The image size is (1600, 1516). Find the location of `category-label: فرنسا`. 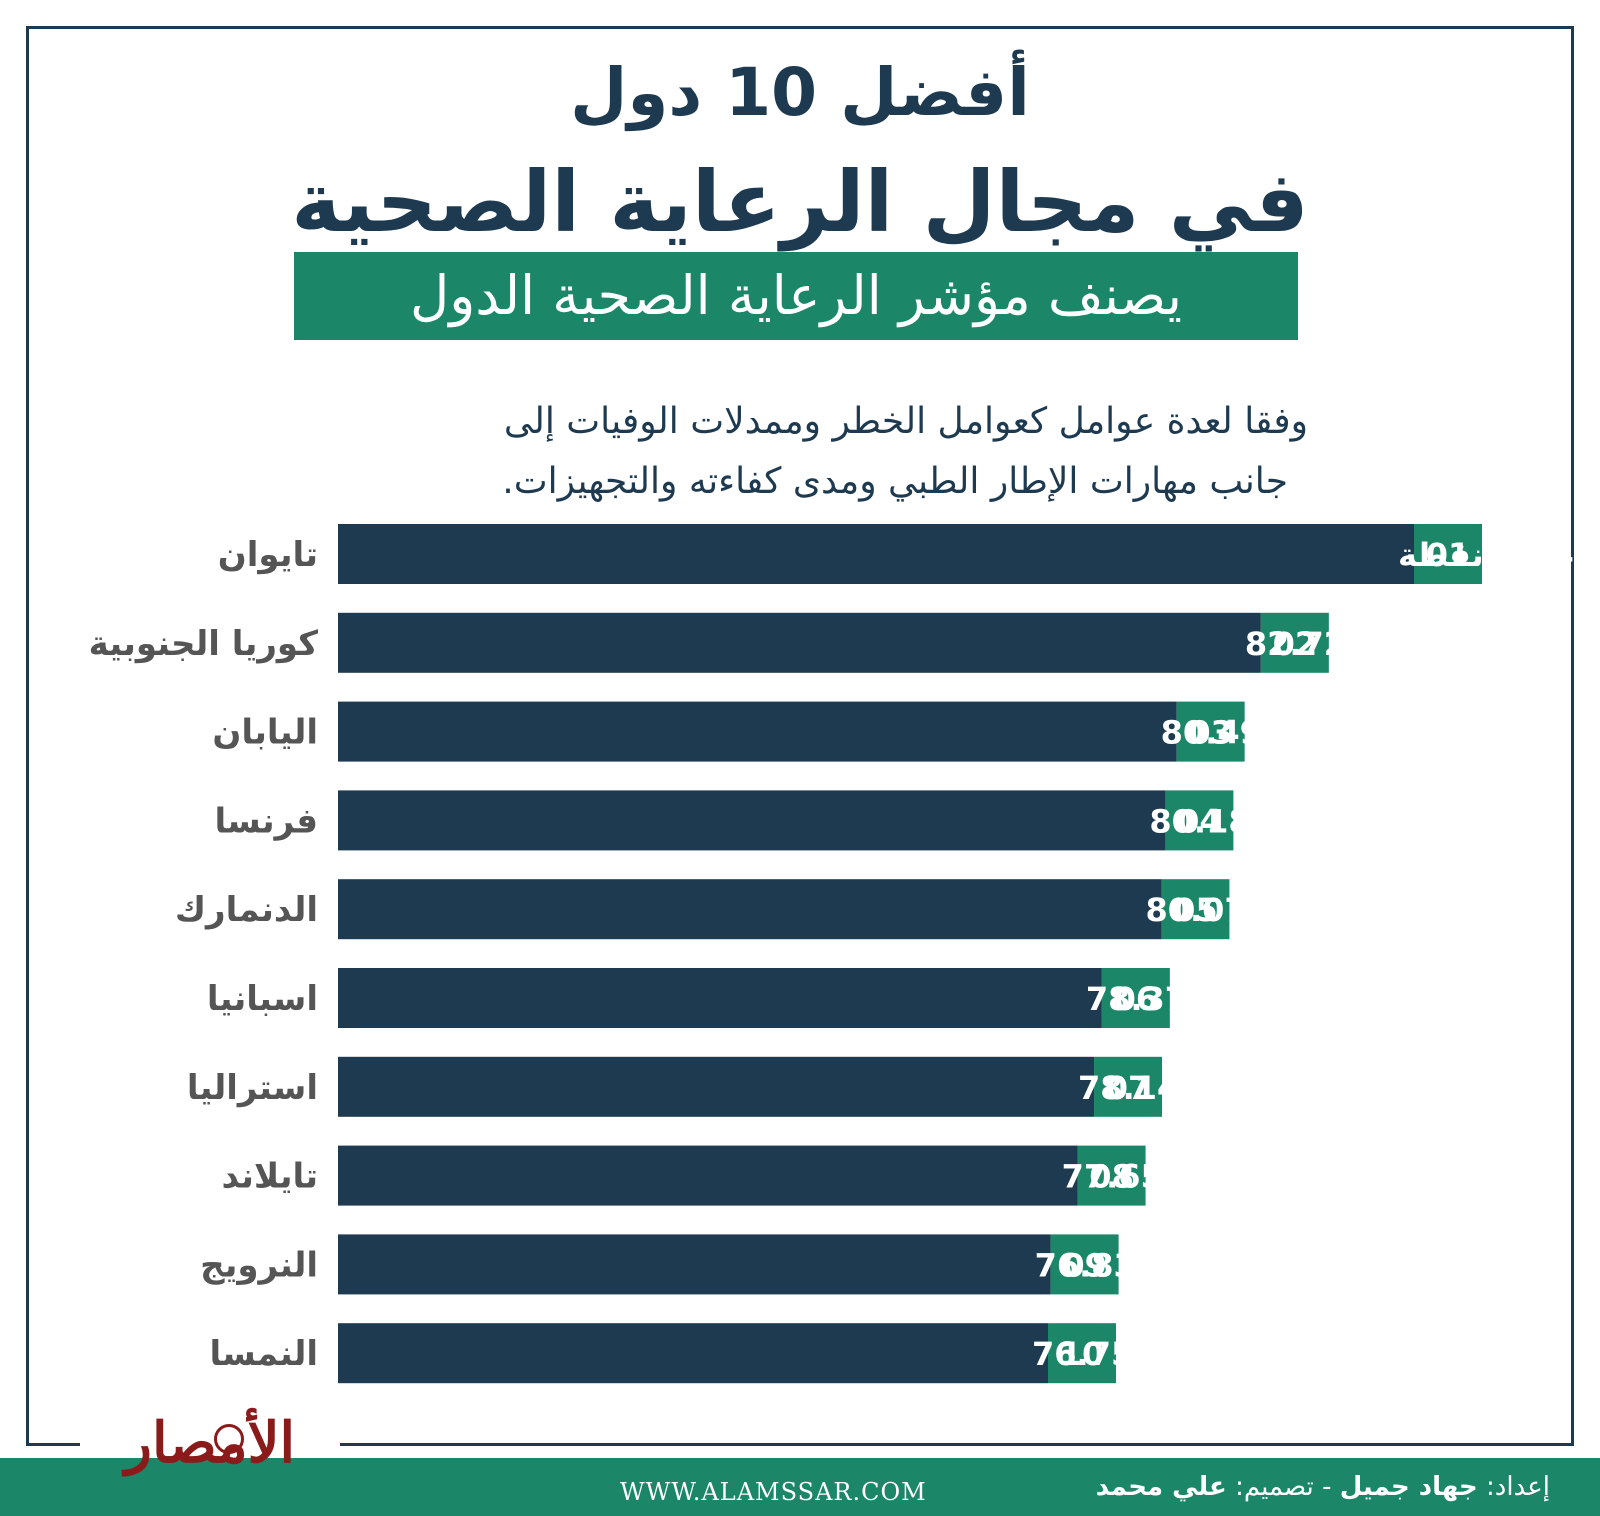

category-label: فرنسا is located at coordinates (266, 821).